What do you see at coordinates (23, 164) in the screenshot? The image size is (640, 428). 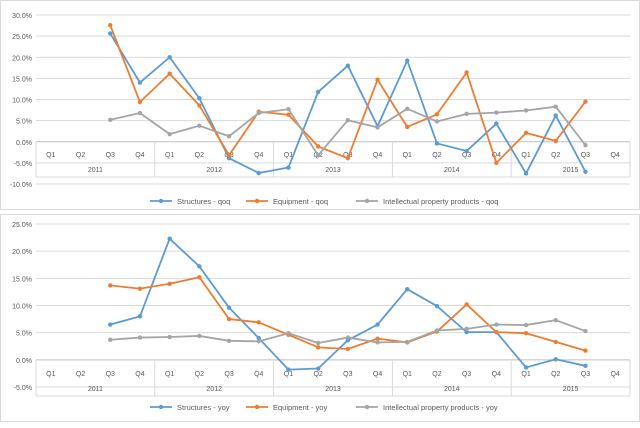 I see `qoq-y-tick-label: -5.0%` at bounding box center [23, 164].